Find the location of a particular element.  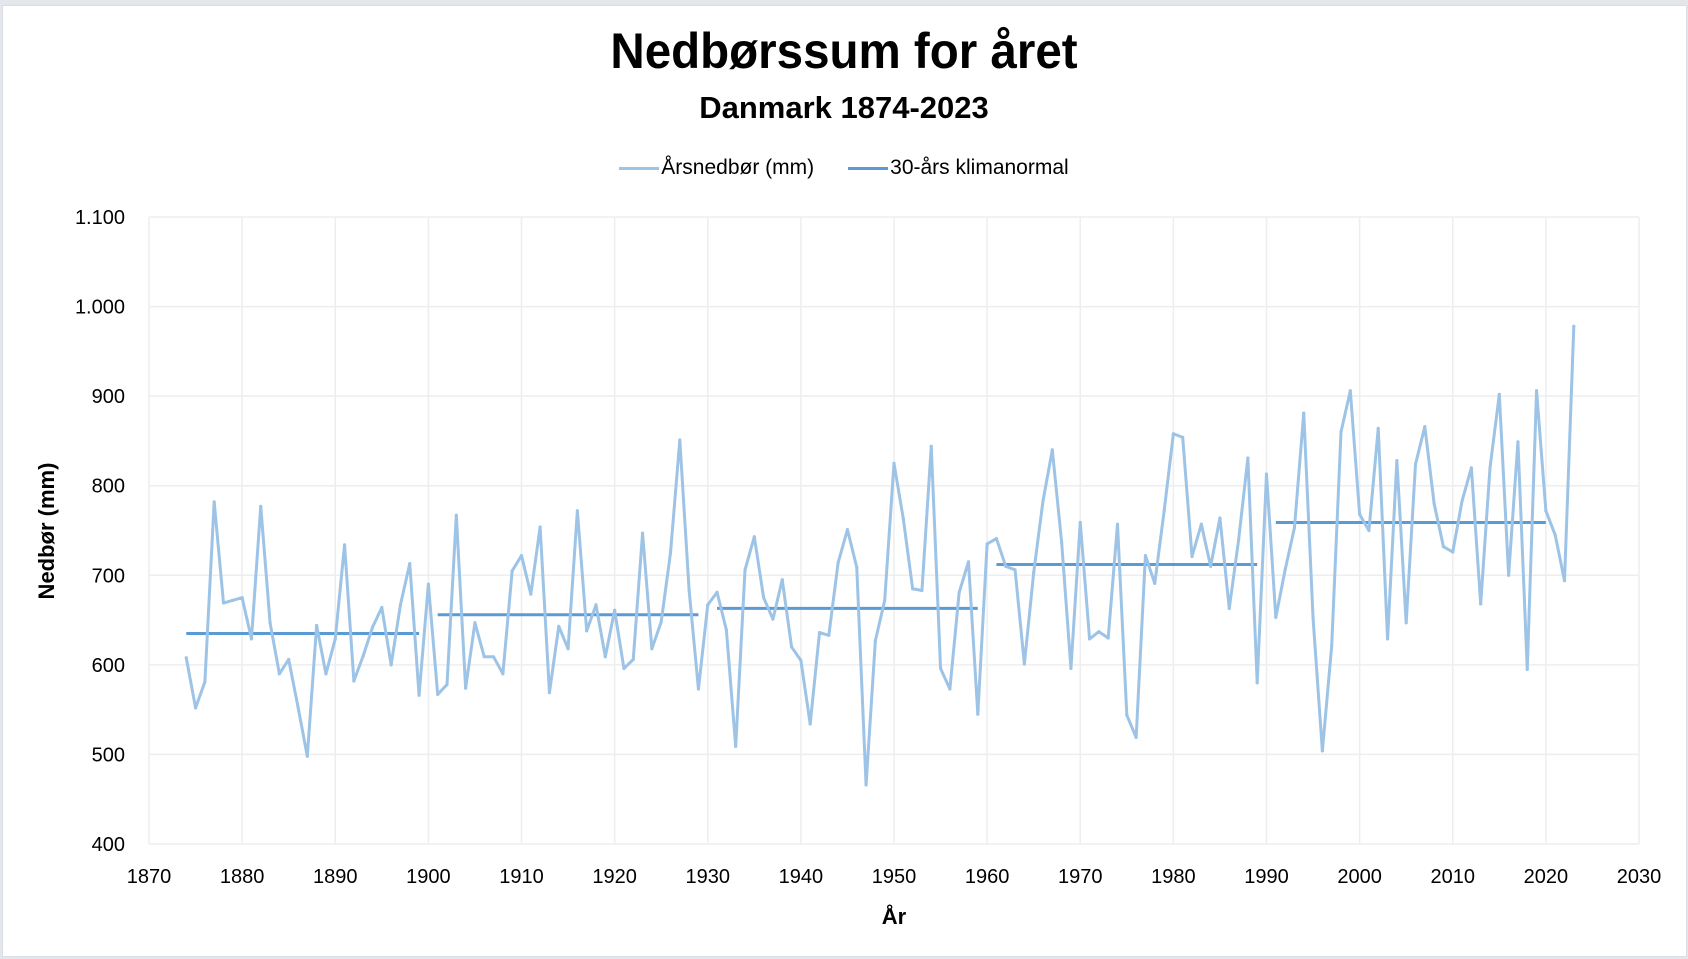

x-axis-label: År is located at coordinates (894, 916).